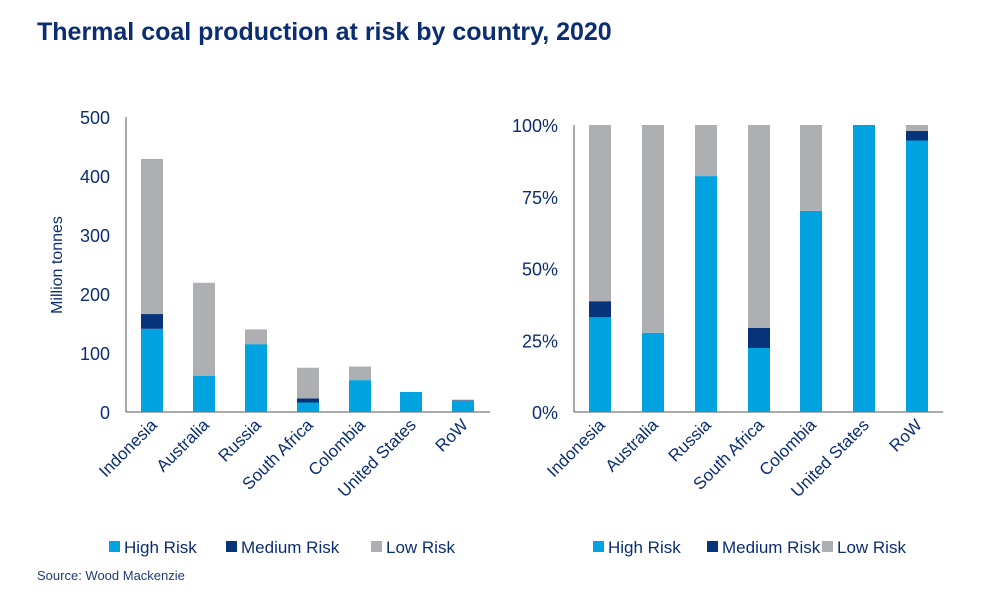  Describe the element at coordinates (540, 198) in the screenshot. I see `chart2-y-tick-label: 75%` at that location.